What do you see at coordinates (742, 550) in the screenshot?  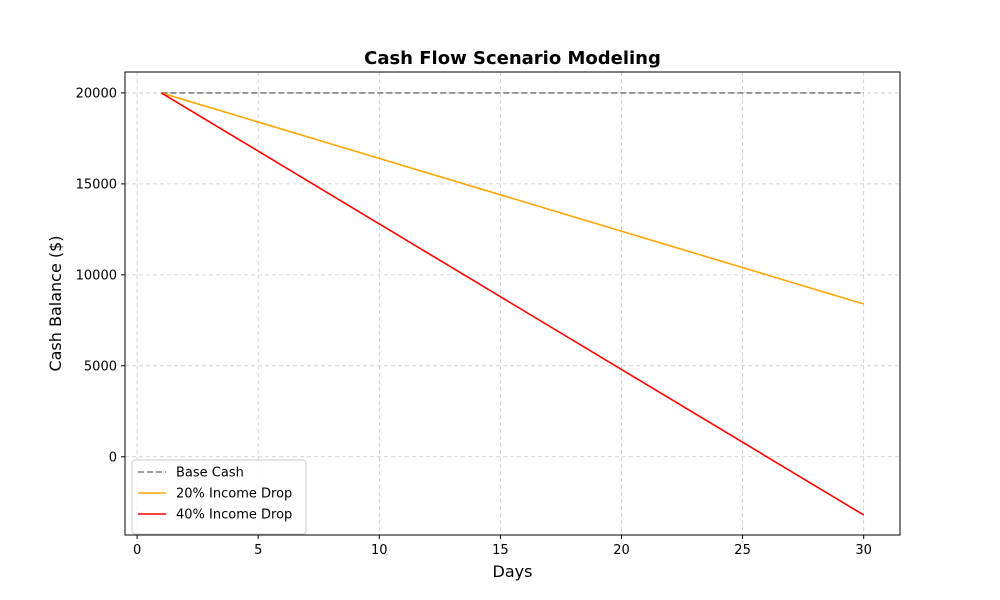 I see `x-tick-label: 25` at bounding box center [742, 550].